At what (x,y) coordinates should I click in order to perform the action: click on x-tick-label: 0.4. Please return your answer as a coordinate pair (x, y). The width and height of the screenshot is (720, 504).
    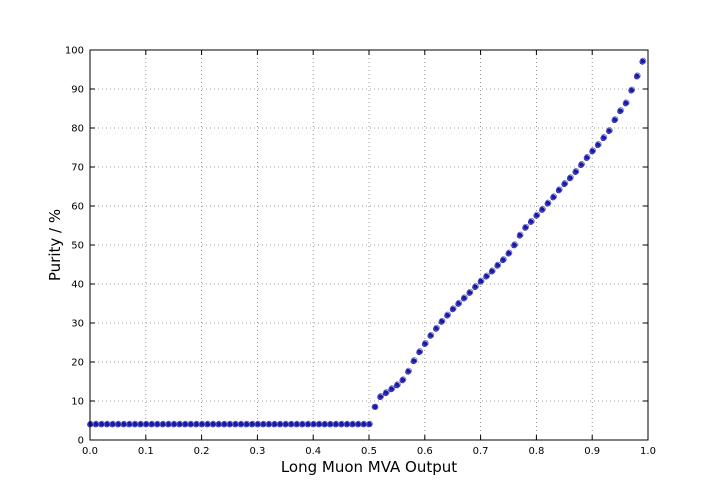
    Looking at the image, I should click on (313, 451).